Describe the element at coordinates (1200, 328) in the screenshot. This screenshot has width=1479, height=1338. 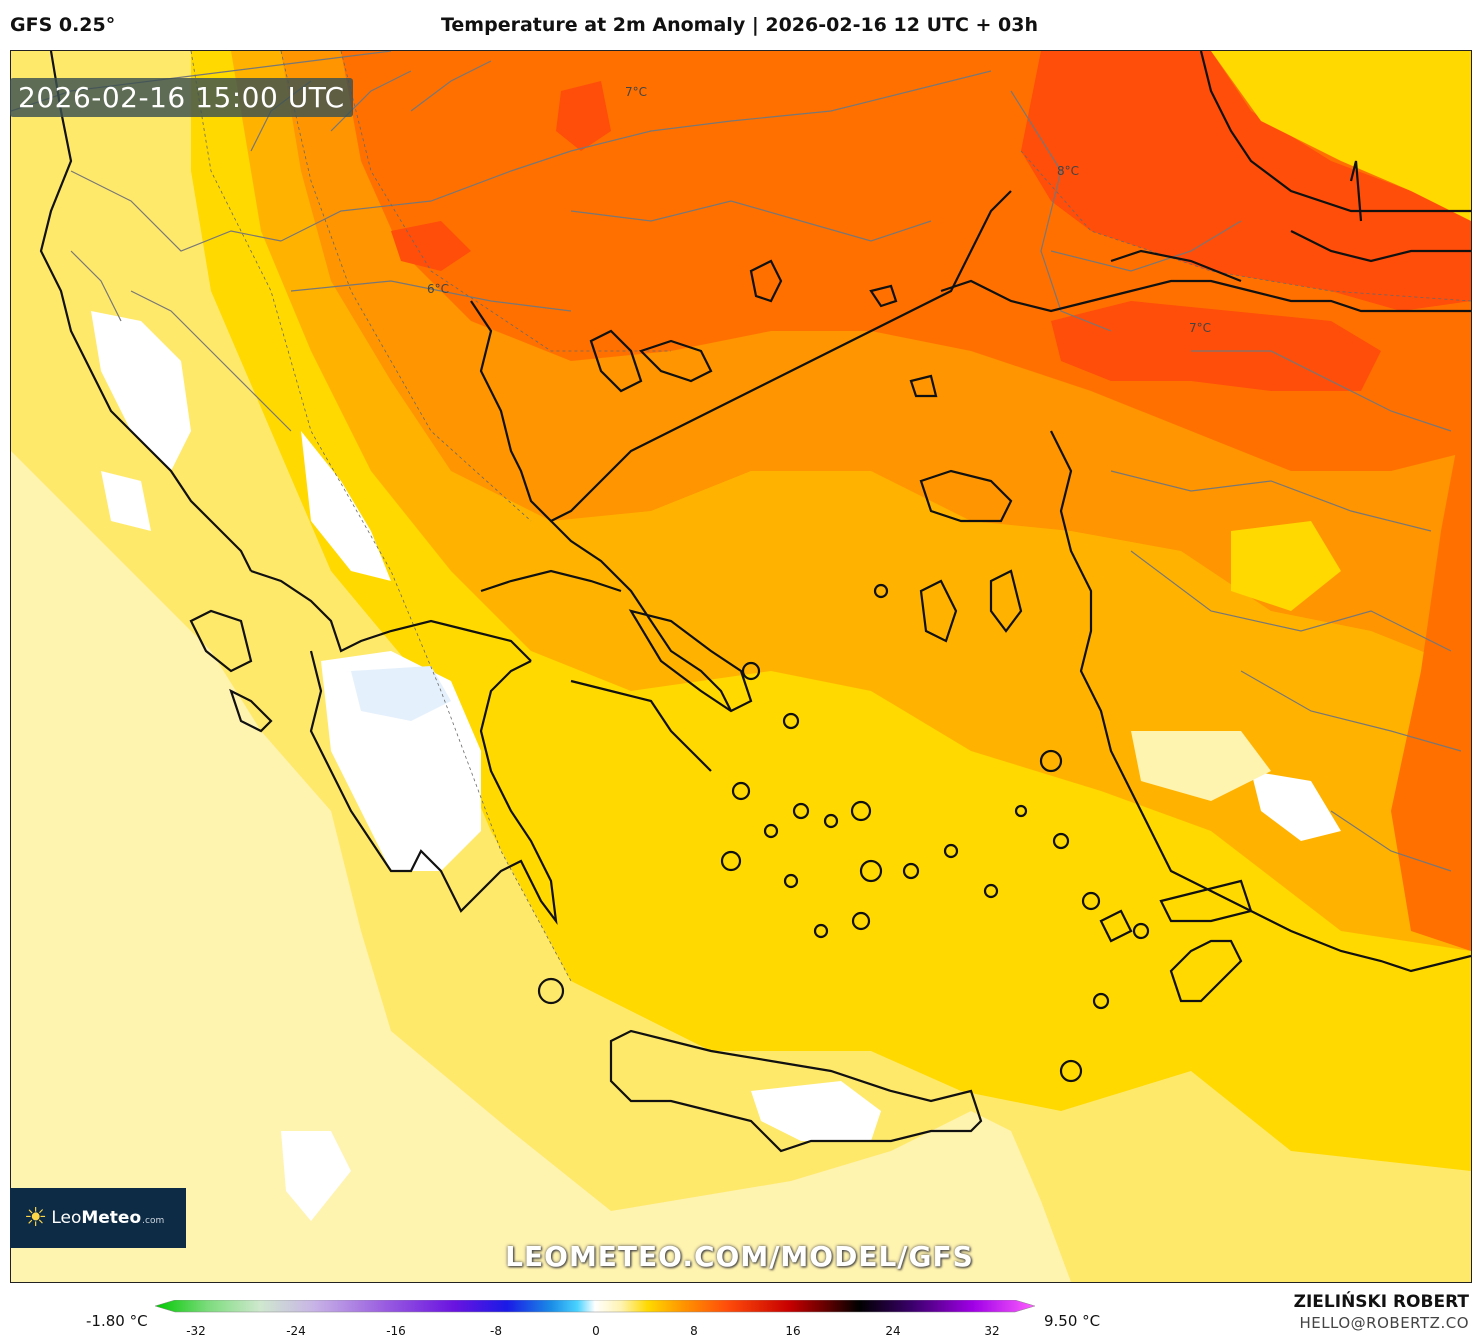
I see `contour-label-4: 7°C` at that location.